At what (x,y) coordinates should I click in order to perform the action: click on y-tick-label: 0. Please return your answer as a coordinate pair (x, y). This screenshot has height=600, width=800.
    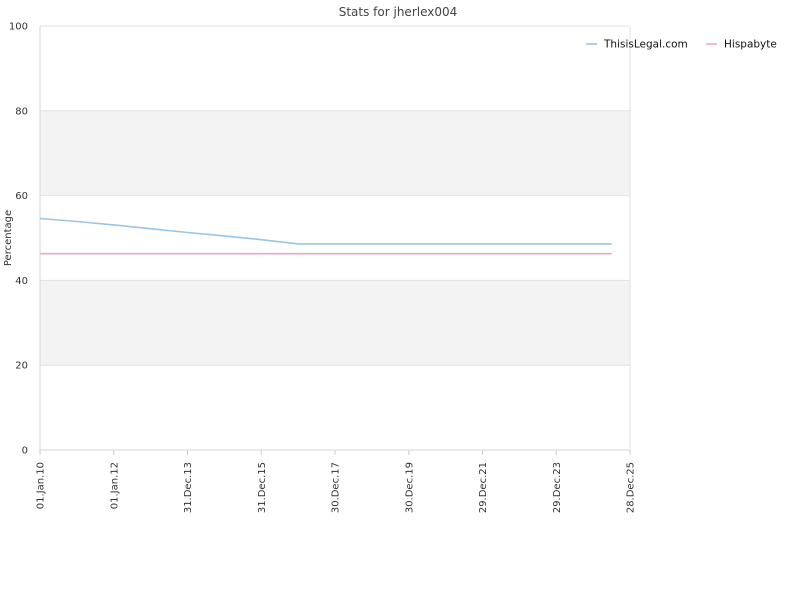
    Looking at the image, I should click on (25, 451).